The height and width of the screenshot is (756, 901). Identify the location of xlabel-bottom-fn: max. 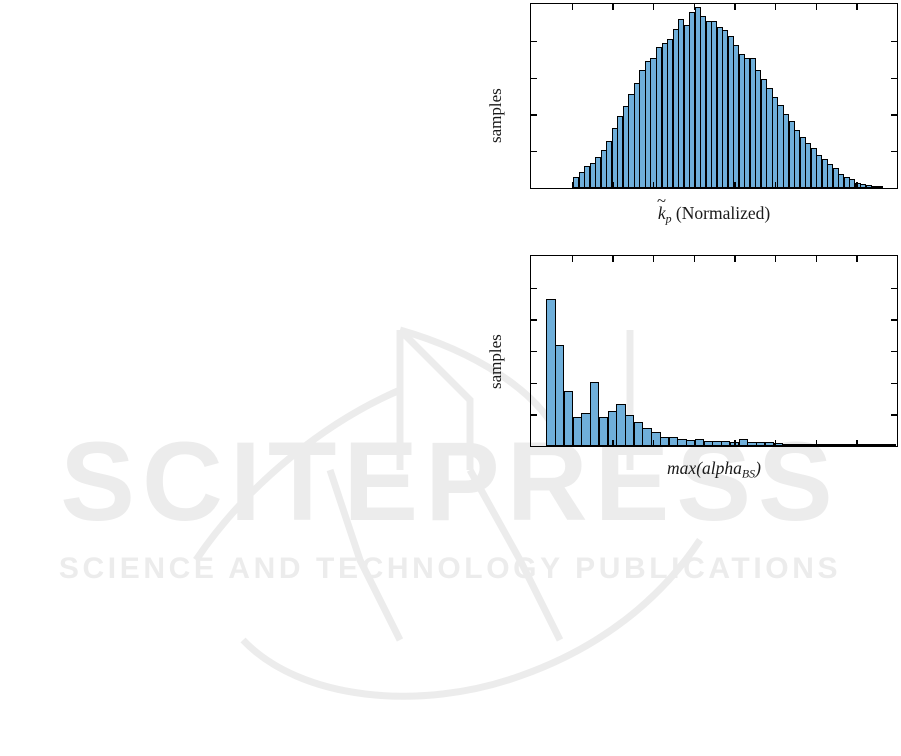
(682, 468).